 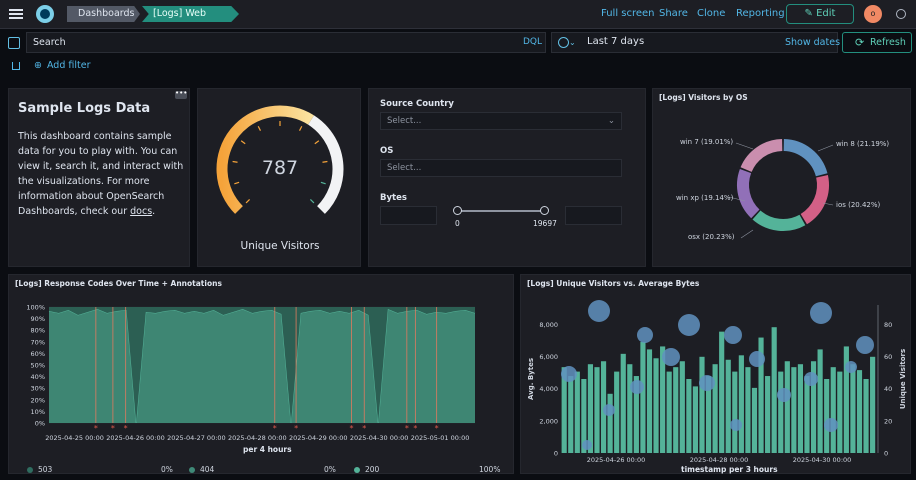 What do you see at coordinates (408, 215) in the screenshot?
I see `bytes-min-input` at bounding box center [408, 215].